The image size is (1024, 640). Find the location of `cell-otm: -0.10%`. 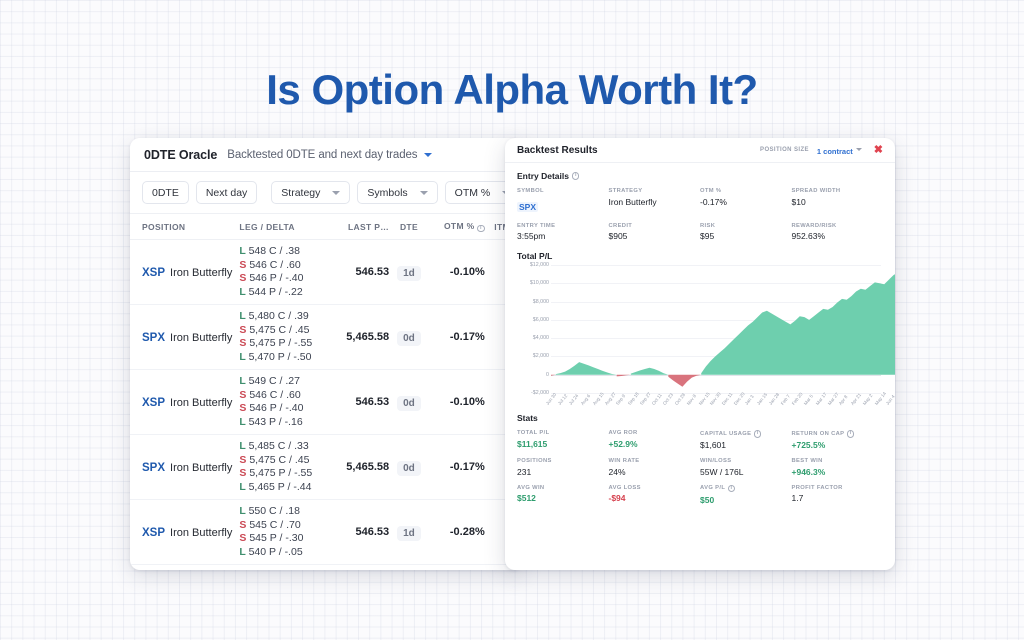

cell-otm: -0.10% is located at coordinates (467, 402).